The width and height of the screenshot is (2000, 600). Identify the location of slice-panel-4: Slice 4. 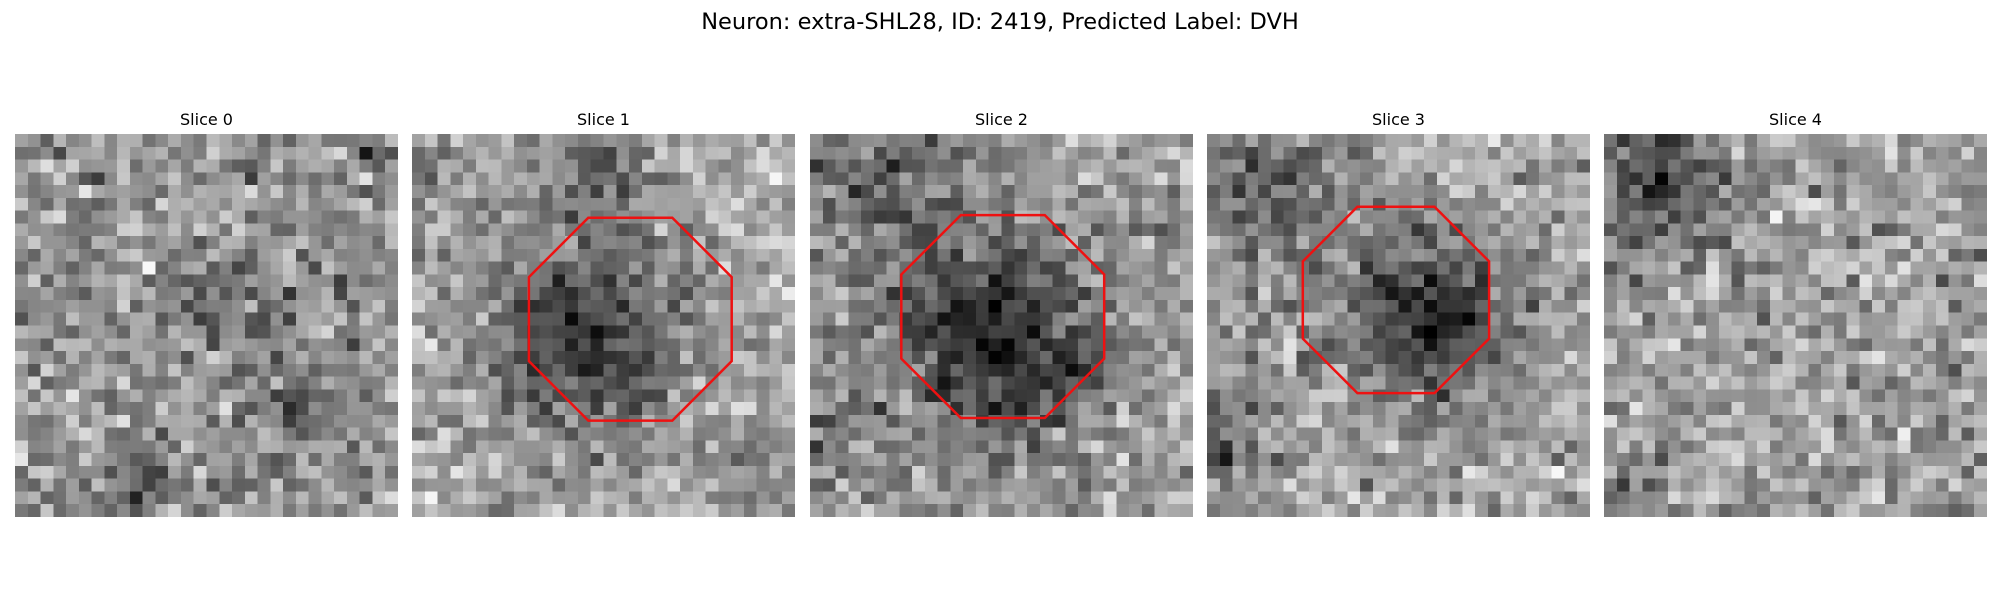
(1795, 314).